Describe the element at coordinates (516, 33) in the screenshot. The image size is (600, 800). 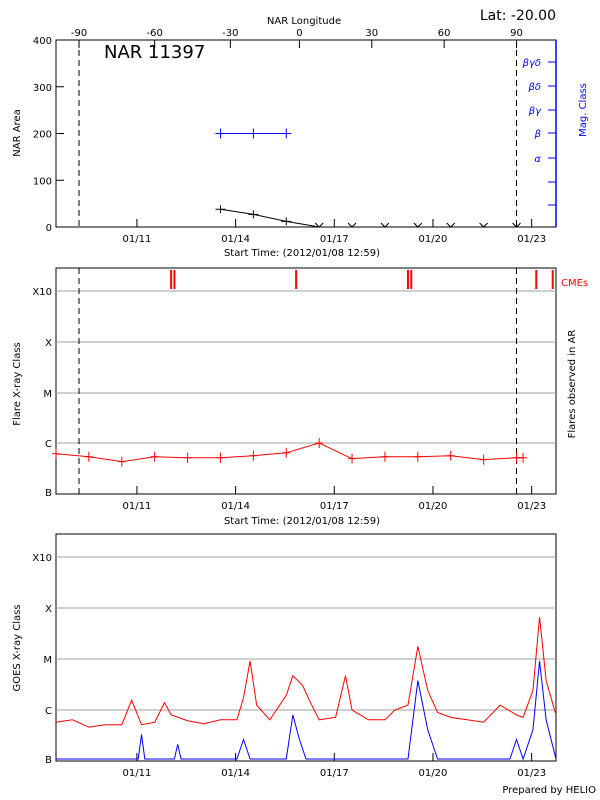
I see `top-tick-label: 90` at that location.